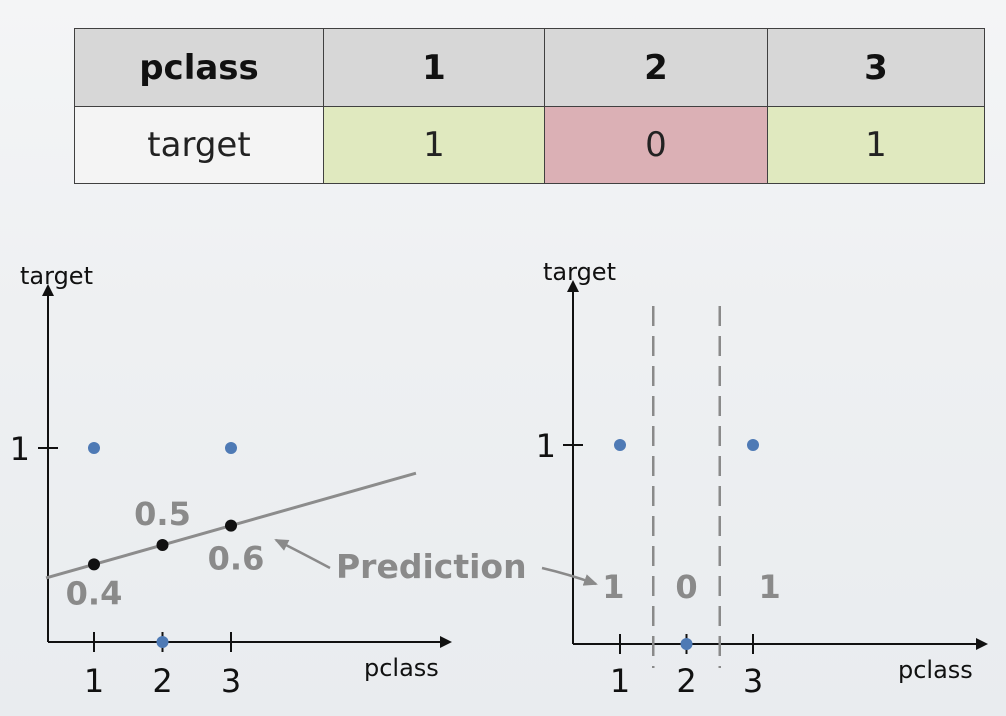 The height and width of the screenshot is (716, 1006). What do you see at coordinates (94, 681) in the screenshot?
I see `left-x-tick-label: 1` at bounding box center [94, 681].